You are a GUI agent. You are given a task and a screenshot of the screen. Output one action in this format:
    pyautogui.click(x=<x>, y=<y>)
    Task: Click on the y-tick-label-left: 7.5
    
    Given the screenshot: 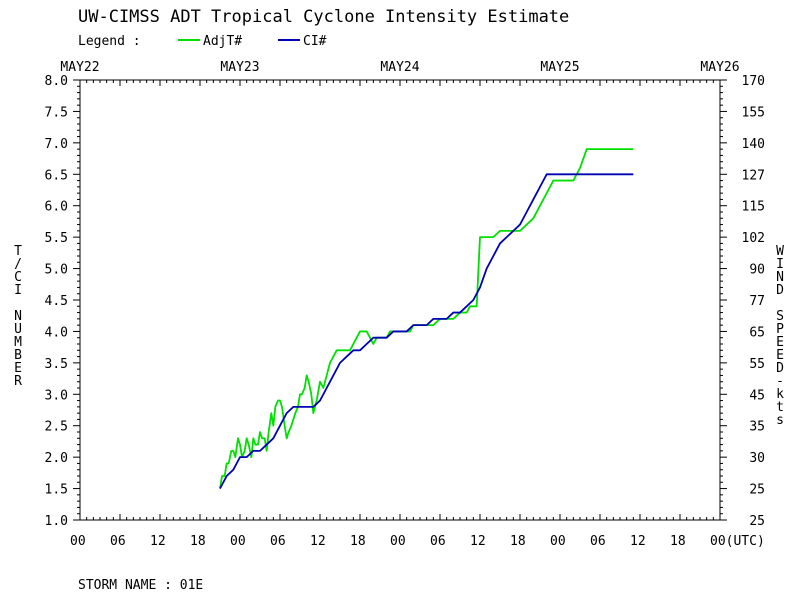 What is the action you would take?
    pyautogui.click(x=56, y=112)
    